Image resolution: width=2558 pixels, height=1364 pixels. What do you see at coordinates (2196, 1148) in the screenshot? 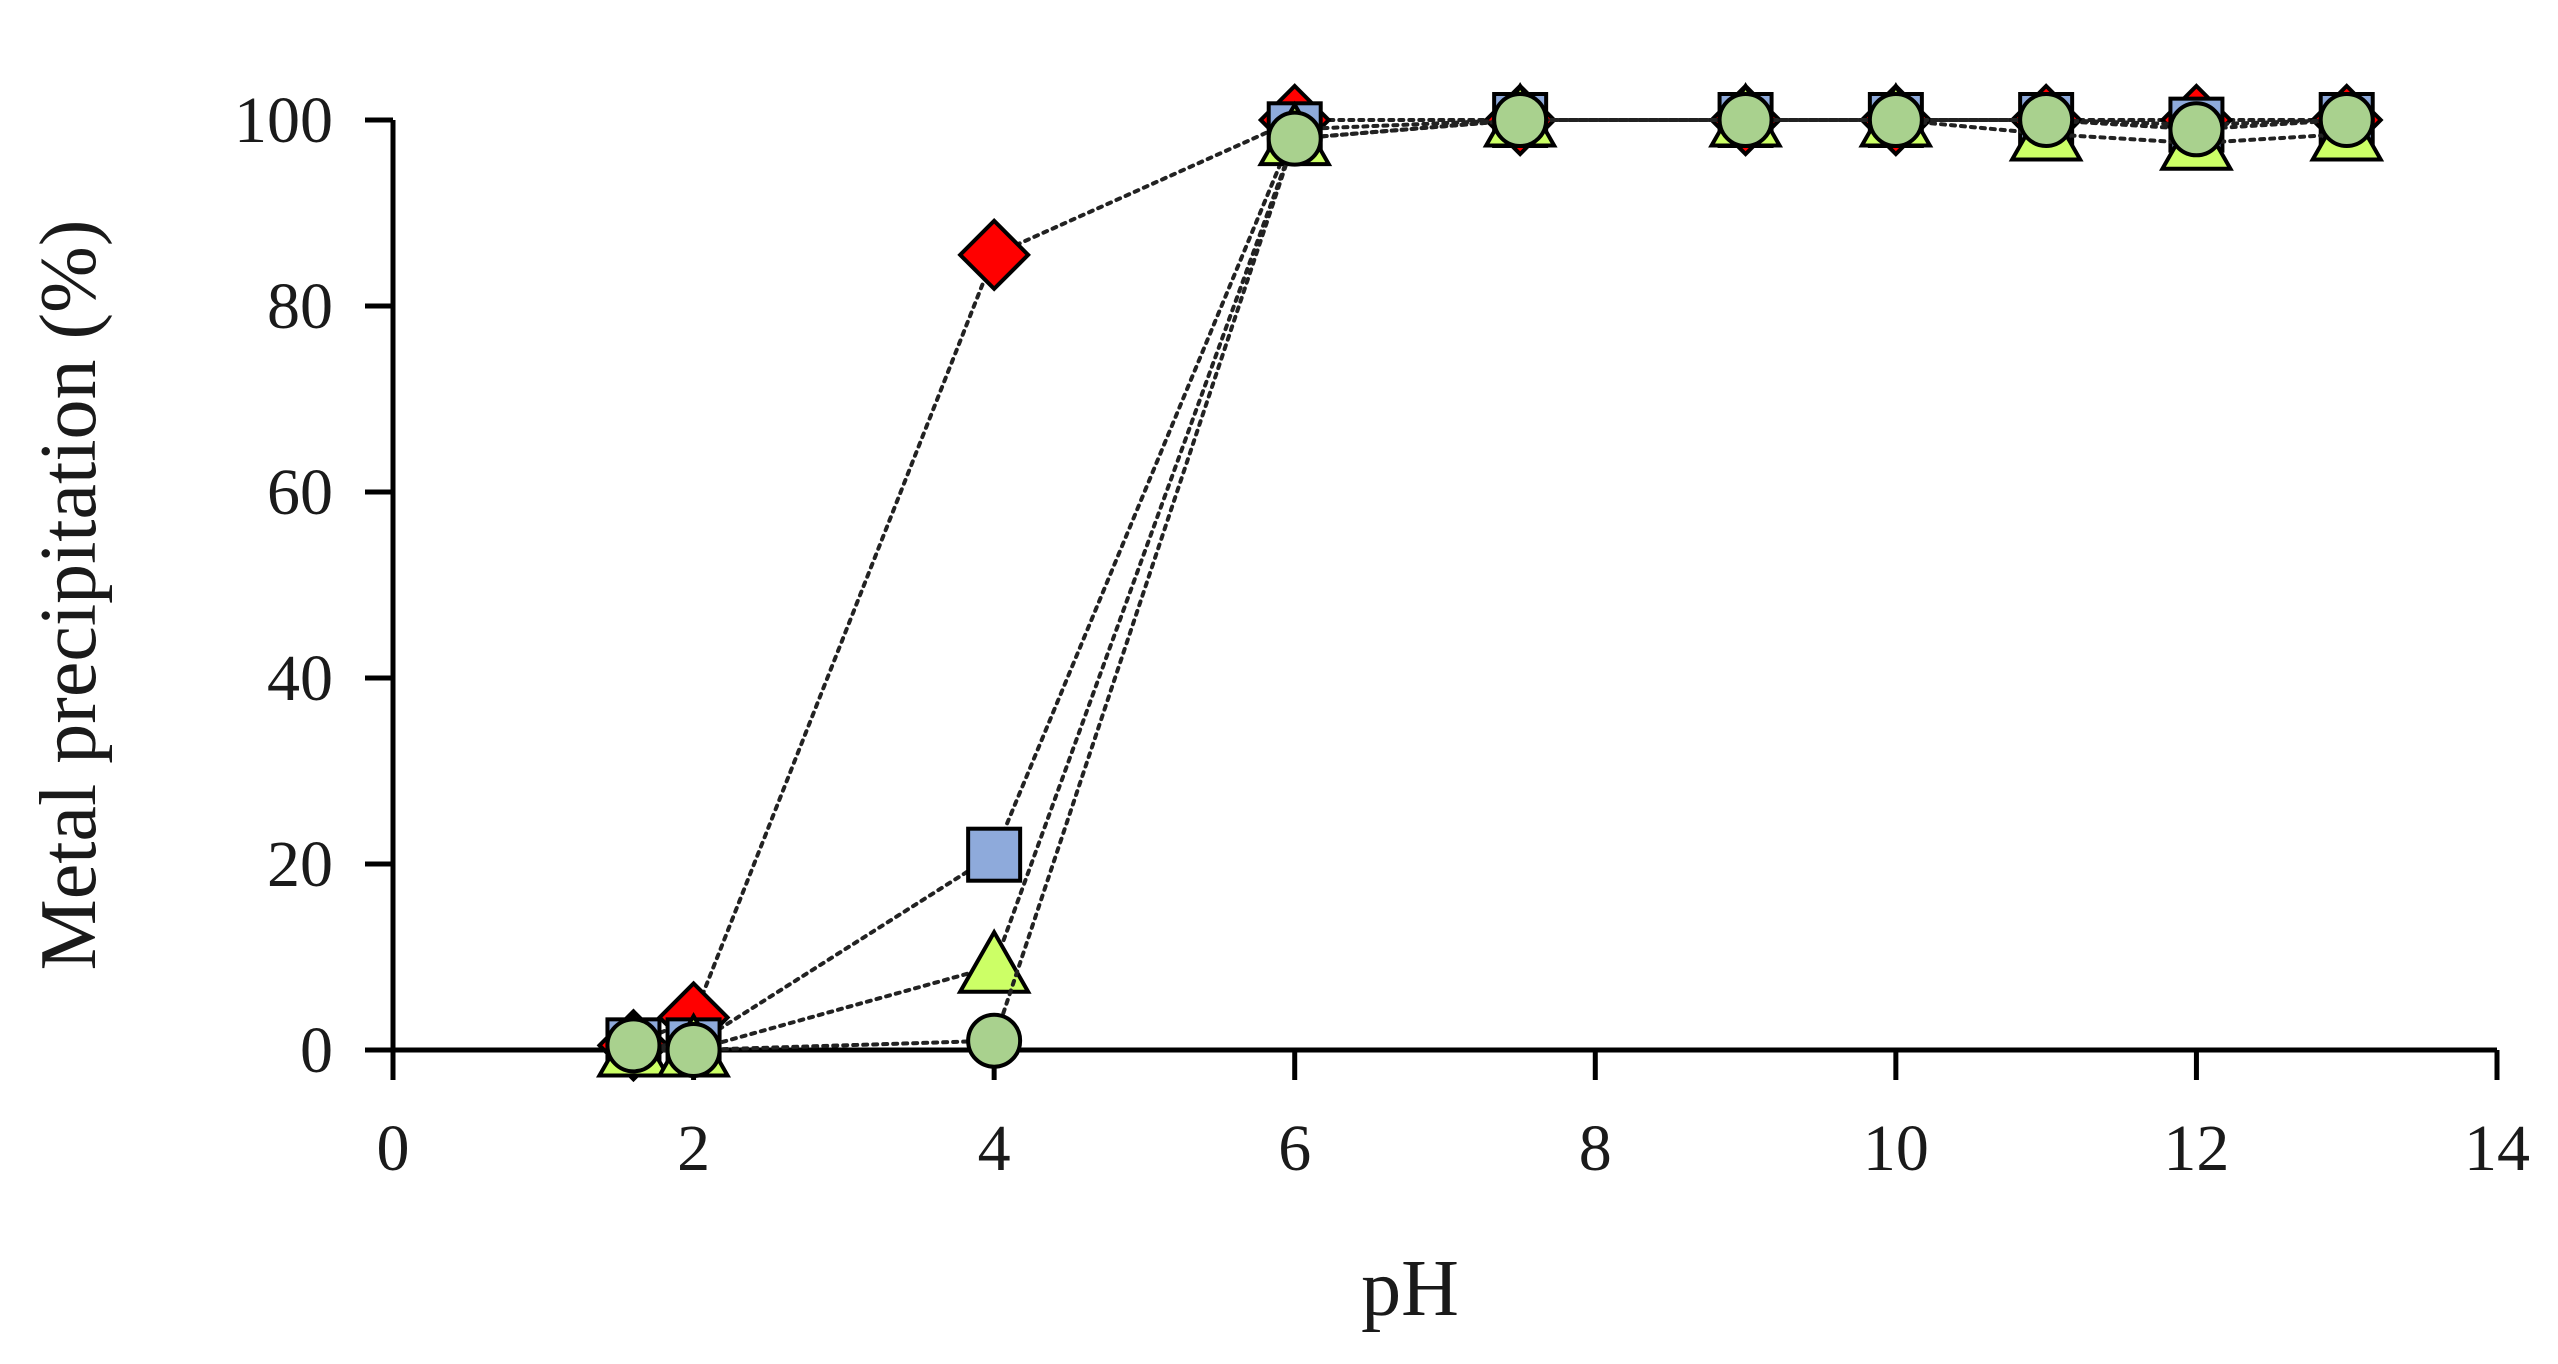
I see `x-tick-label: 12` at bounding box center [2196, 1148].